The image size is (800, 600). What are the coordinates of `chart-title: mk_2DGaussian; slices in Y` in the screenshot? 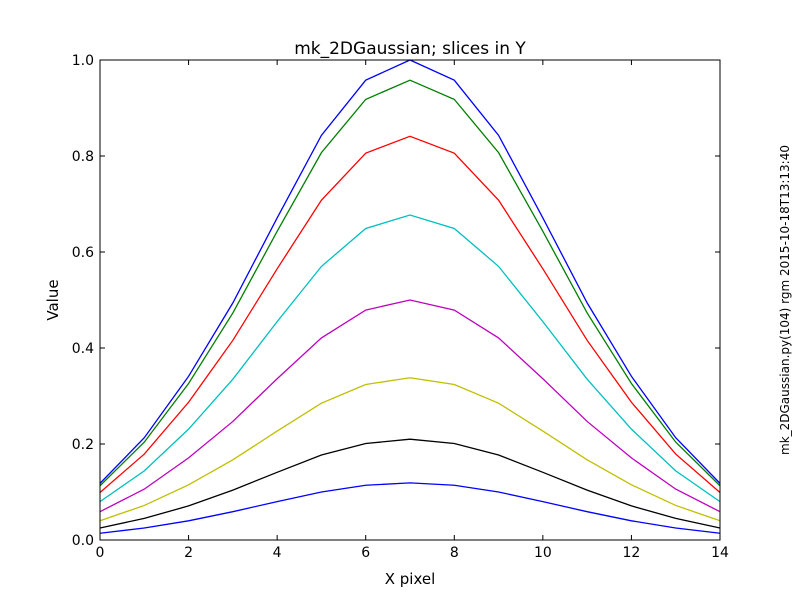 It's located at (410, 49).